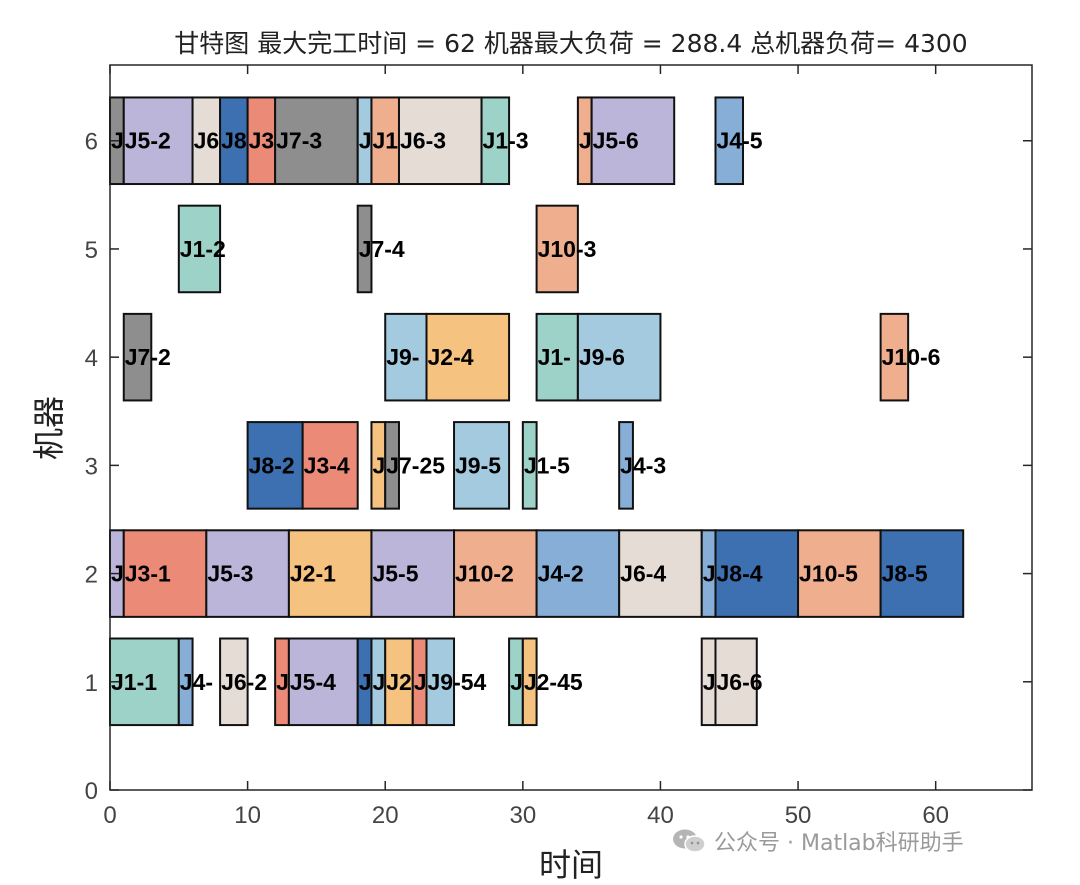 The image size is (1080, 885). I want to click on task-label: J1-3, so click(506, 141).